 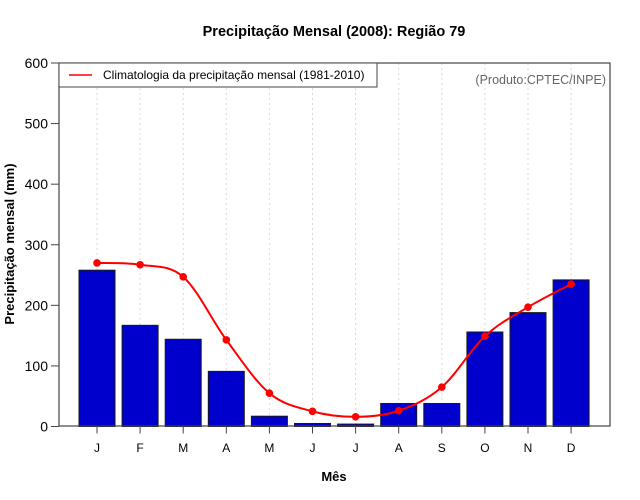 What do you see at coordinates (571, 448) in the screenshot?
I see `x-tick-label: D` at bounding box center [571, 448].